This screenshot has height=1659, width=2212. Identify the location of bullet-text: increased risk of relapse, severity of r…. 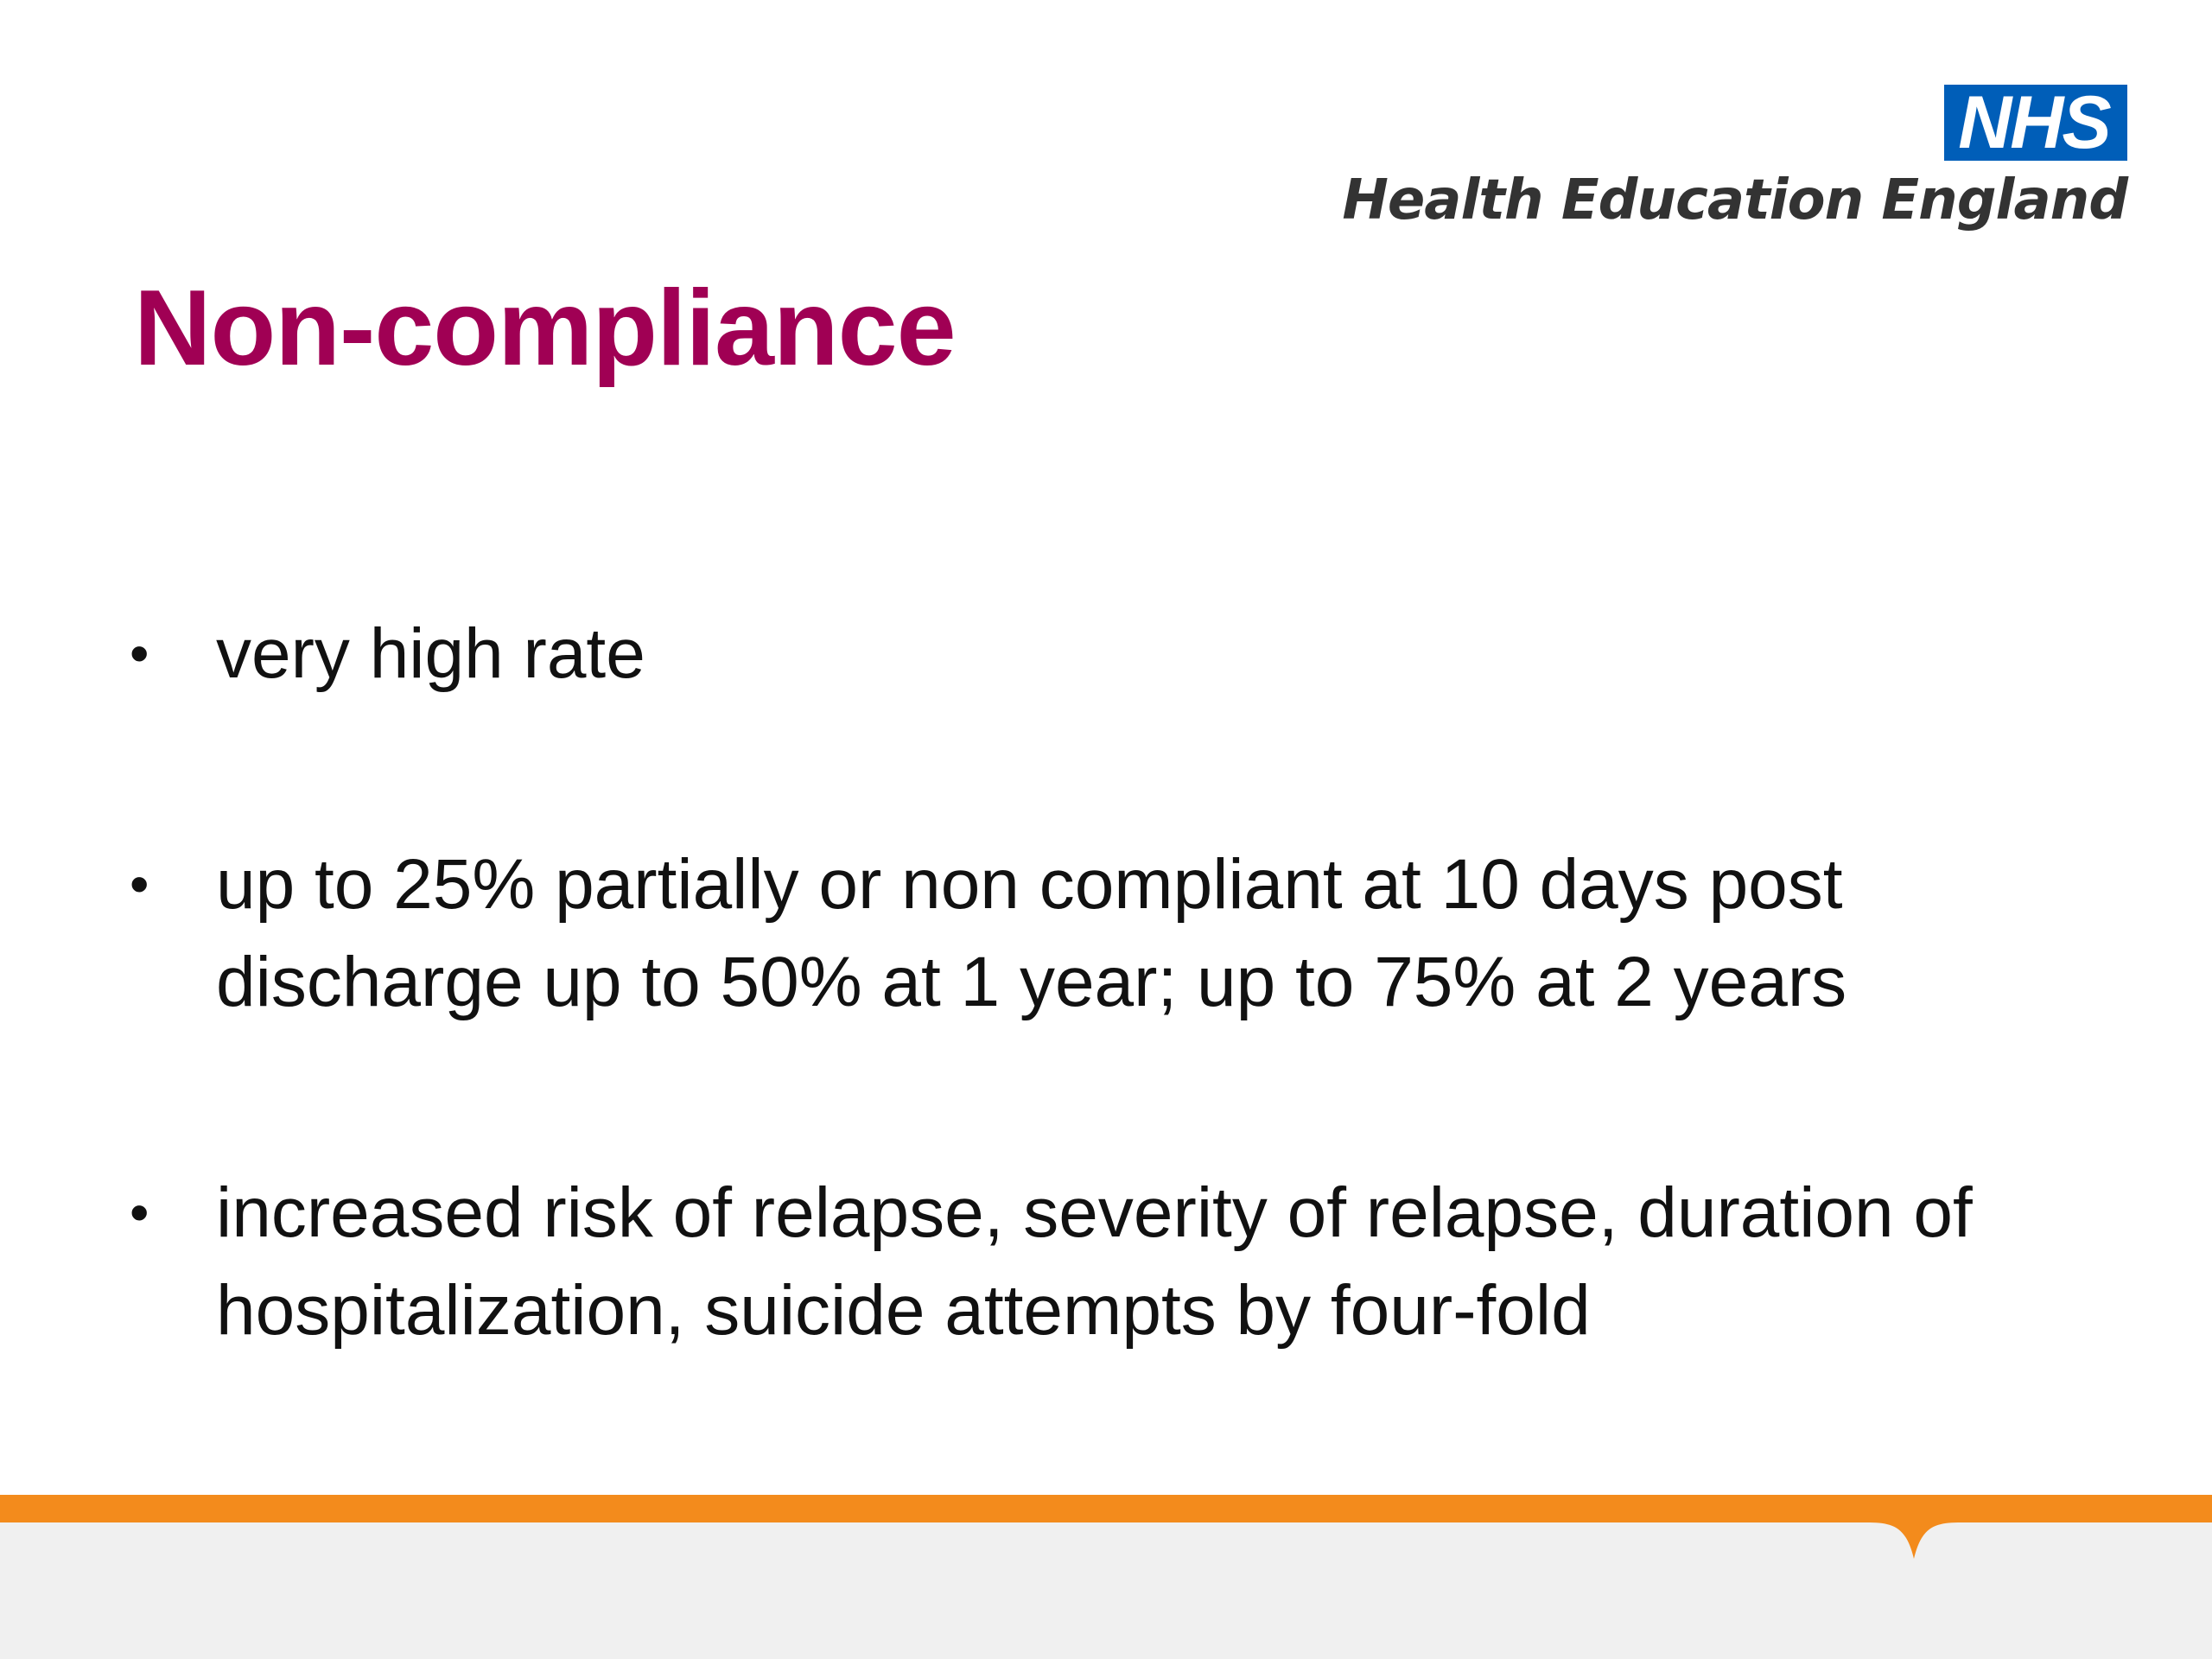
(1094, 1261).